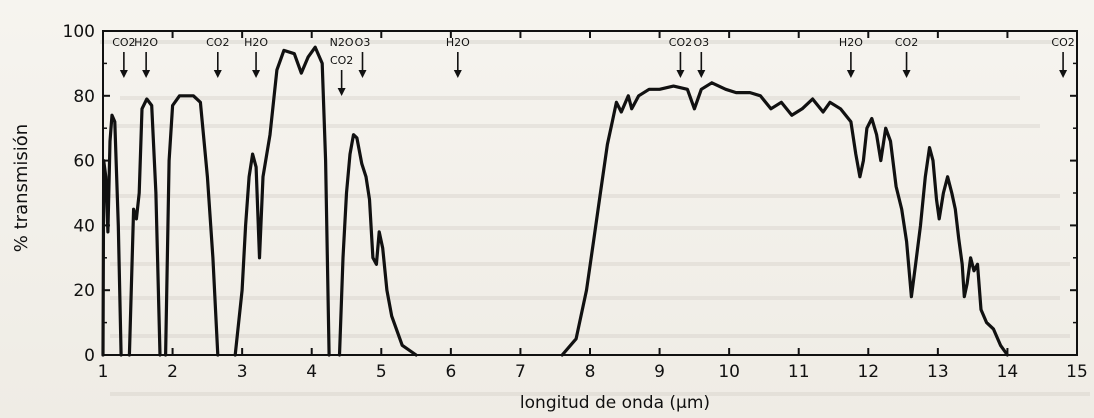 The image size is (1094, 418). What do you see at coordinates (21, 188) in the screenshot?
I see `y-axis-label: % transmisión` at bounding box center [21, 188].